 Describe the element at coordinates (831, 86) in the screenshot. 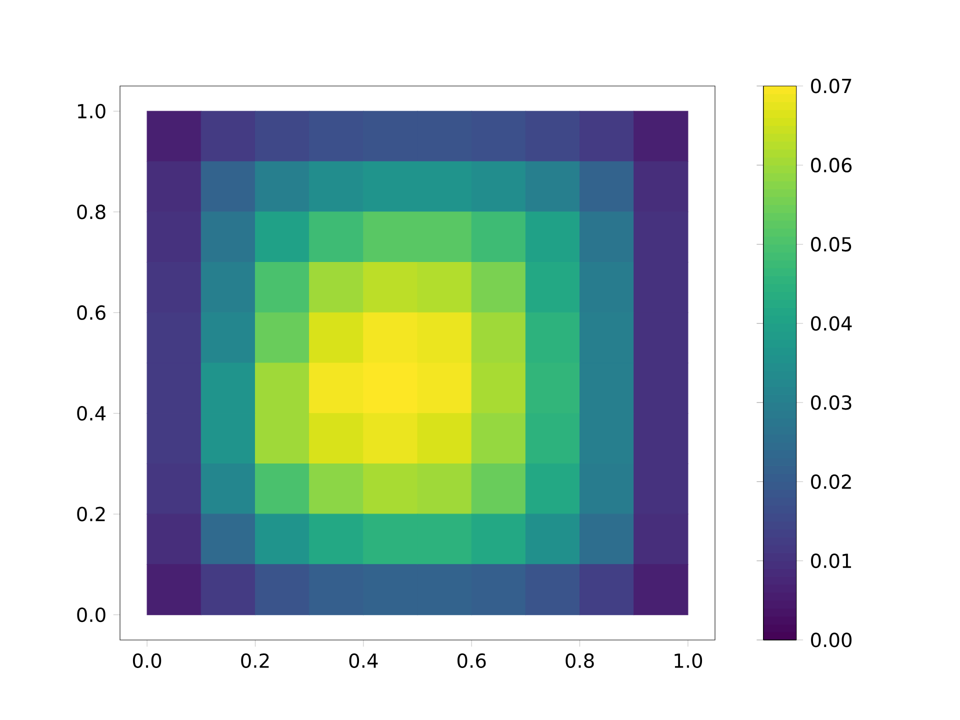

I see `color-bar-label: 0.07` at that location.